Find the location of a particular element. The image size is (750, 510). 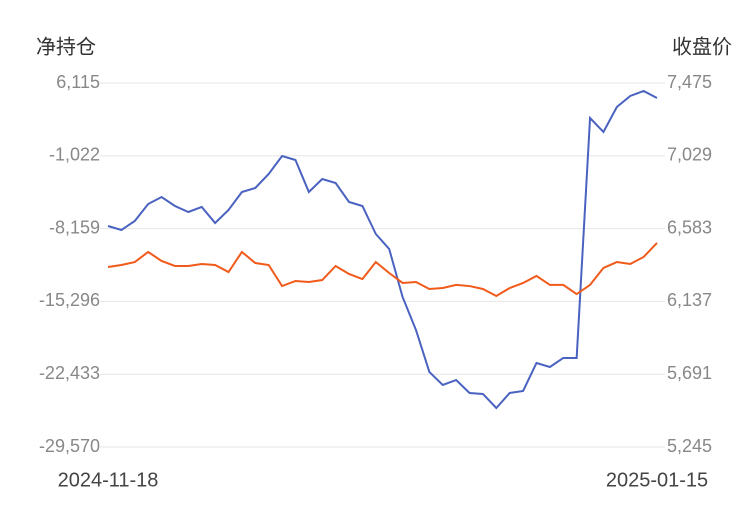

x-tick-label: 2024-11-18 is located at coordinates (108, 480).